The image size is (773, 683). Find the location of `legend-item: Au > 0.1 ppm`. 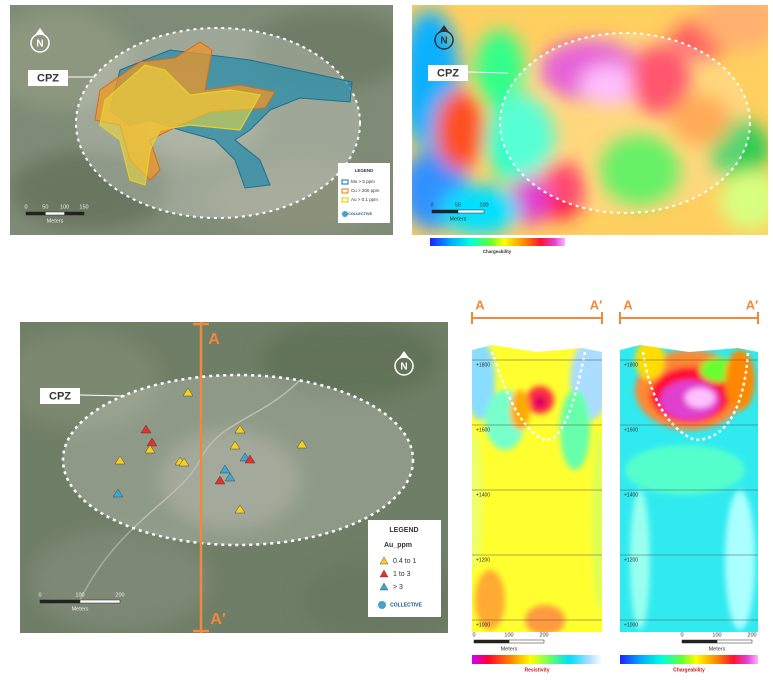

legend-item: Au > 0.1 ppm is located at coordinates (364, 199).